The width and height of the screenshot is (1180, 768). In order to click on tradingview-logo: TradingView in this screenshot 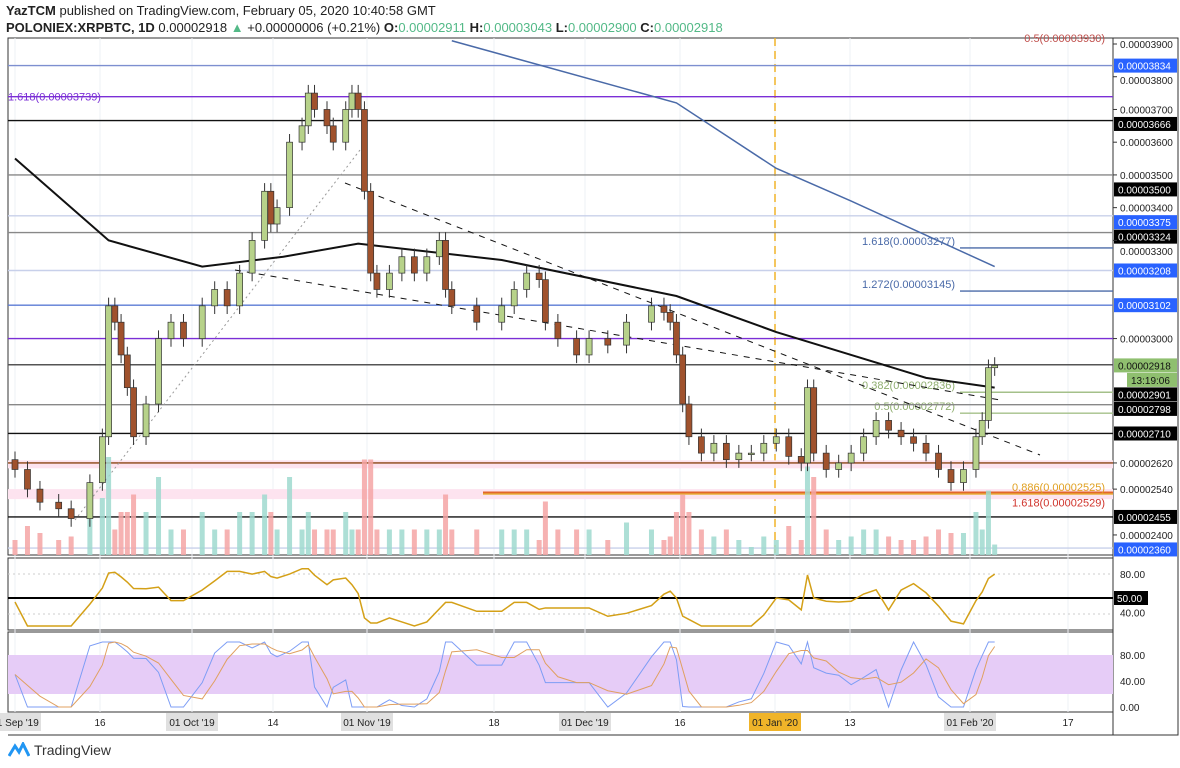, I will do `click(59, 750)`.